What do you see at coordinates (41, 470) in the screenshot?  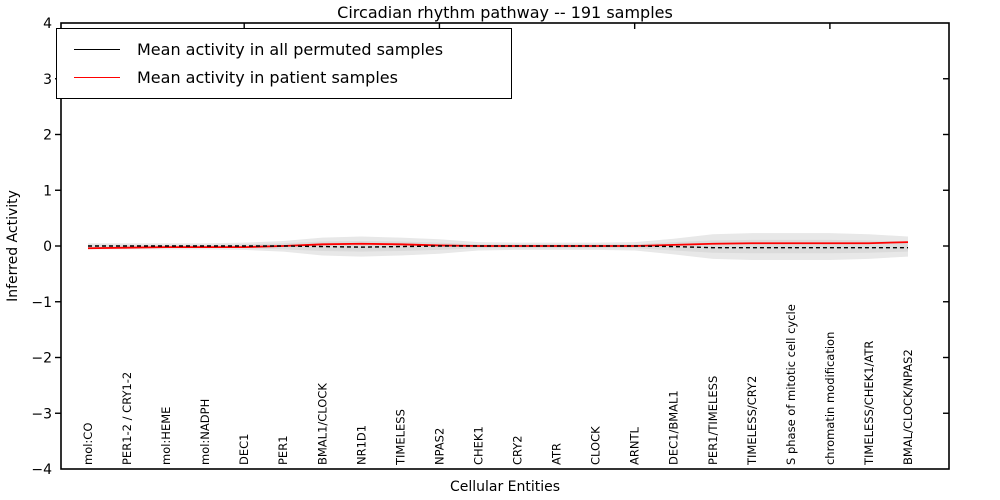 I see `y-tick-label: −4` at bounding box center [41, 470].